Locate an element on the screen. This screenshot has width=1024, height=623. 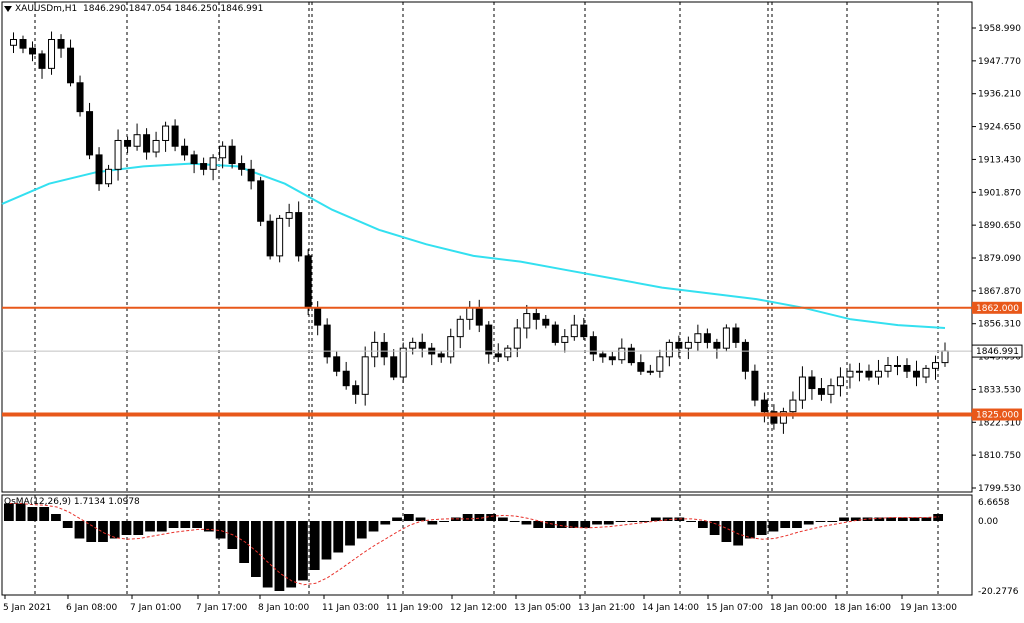
level-price-label: 1862.000 is located at coordinates (997, 309).